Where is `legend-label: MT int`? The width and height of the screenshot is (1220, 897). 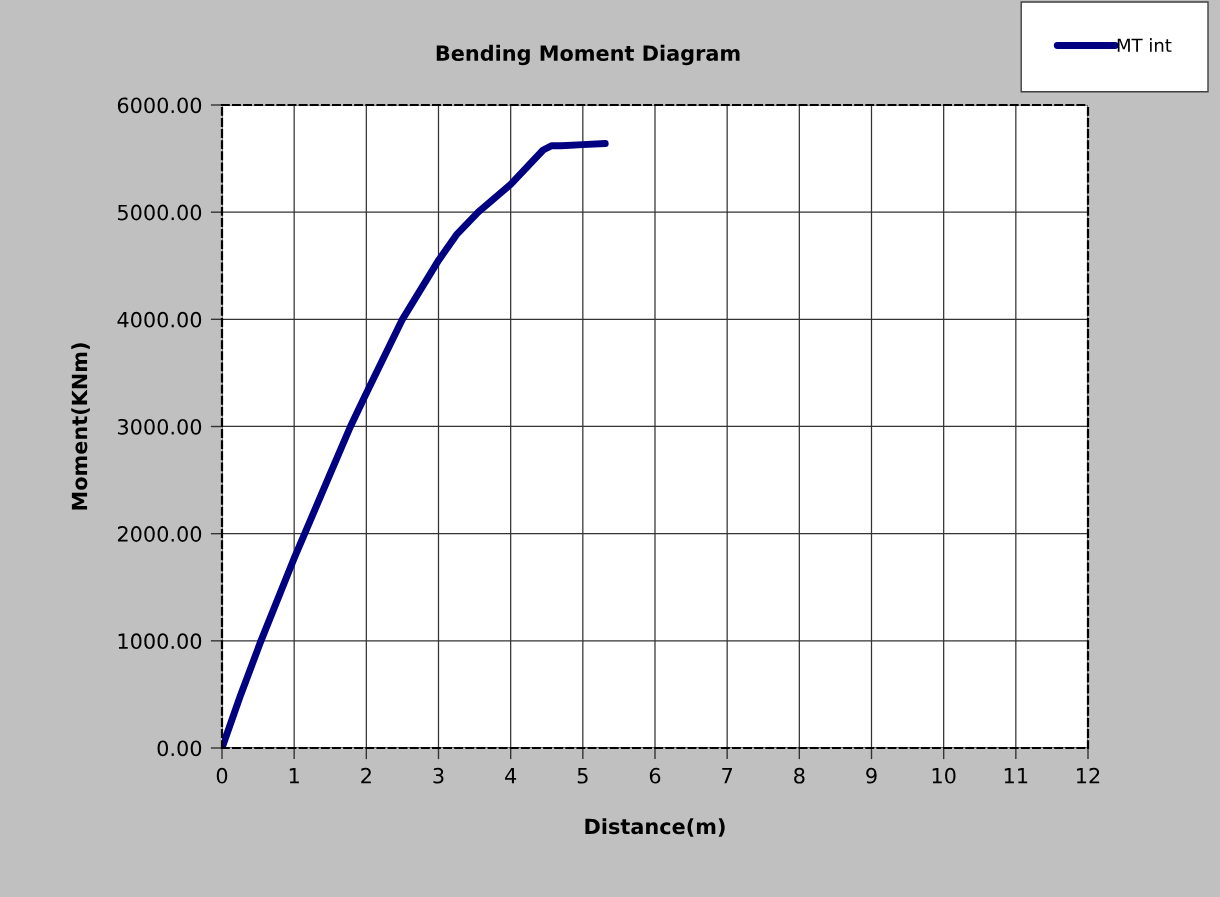
legend-label: MT int is located at coordinates (1144, 45).